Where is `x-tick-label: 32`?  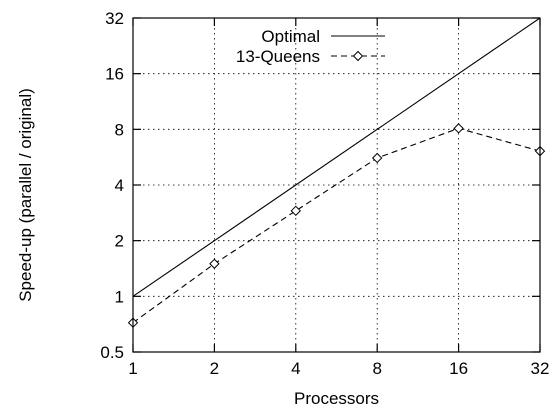
x-tick-label: 32 is located at coordinates (540, 368).